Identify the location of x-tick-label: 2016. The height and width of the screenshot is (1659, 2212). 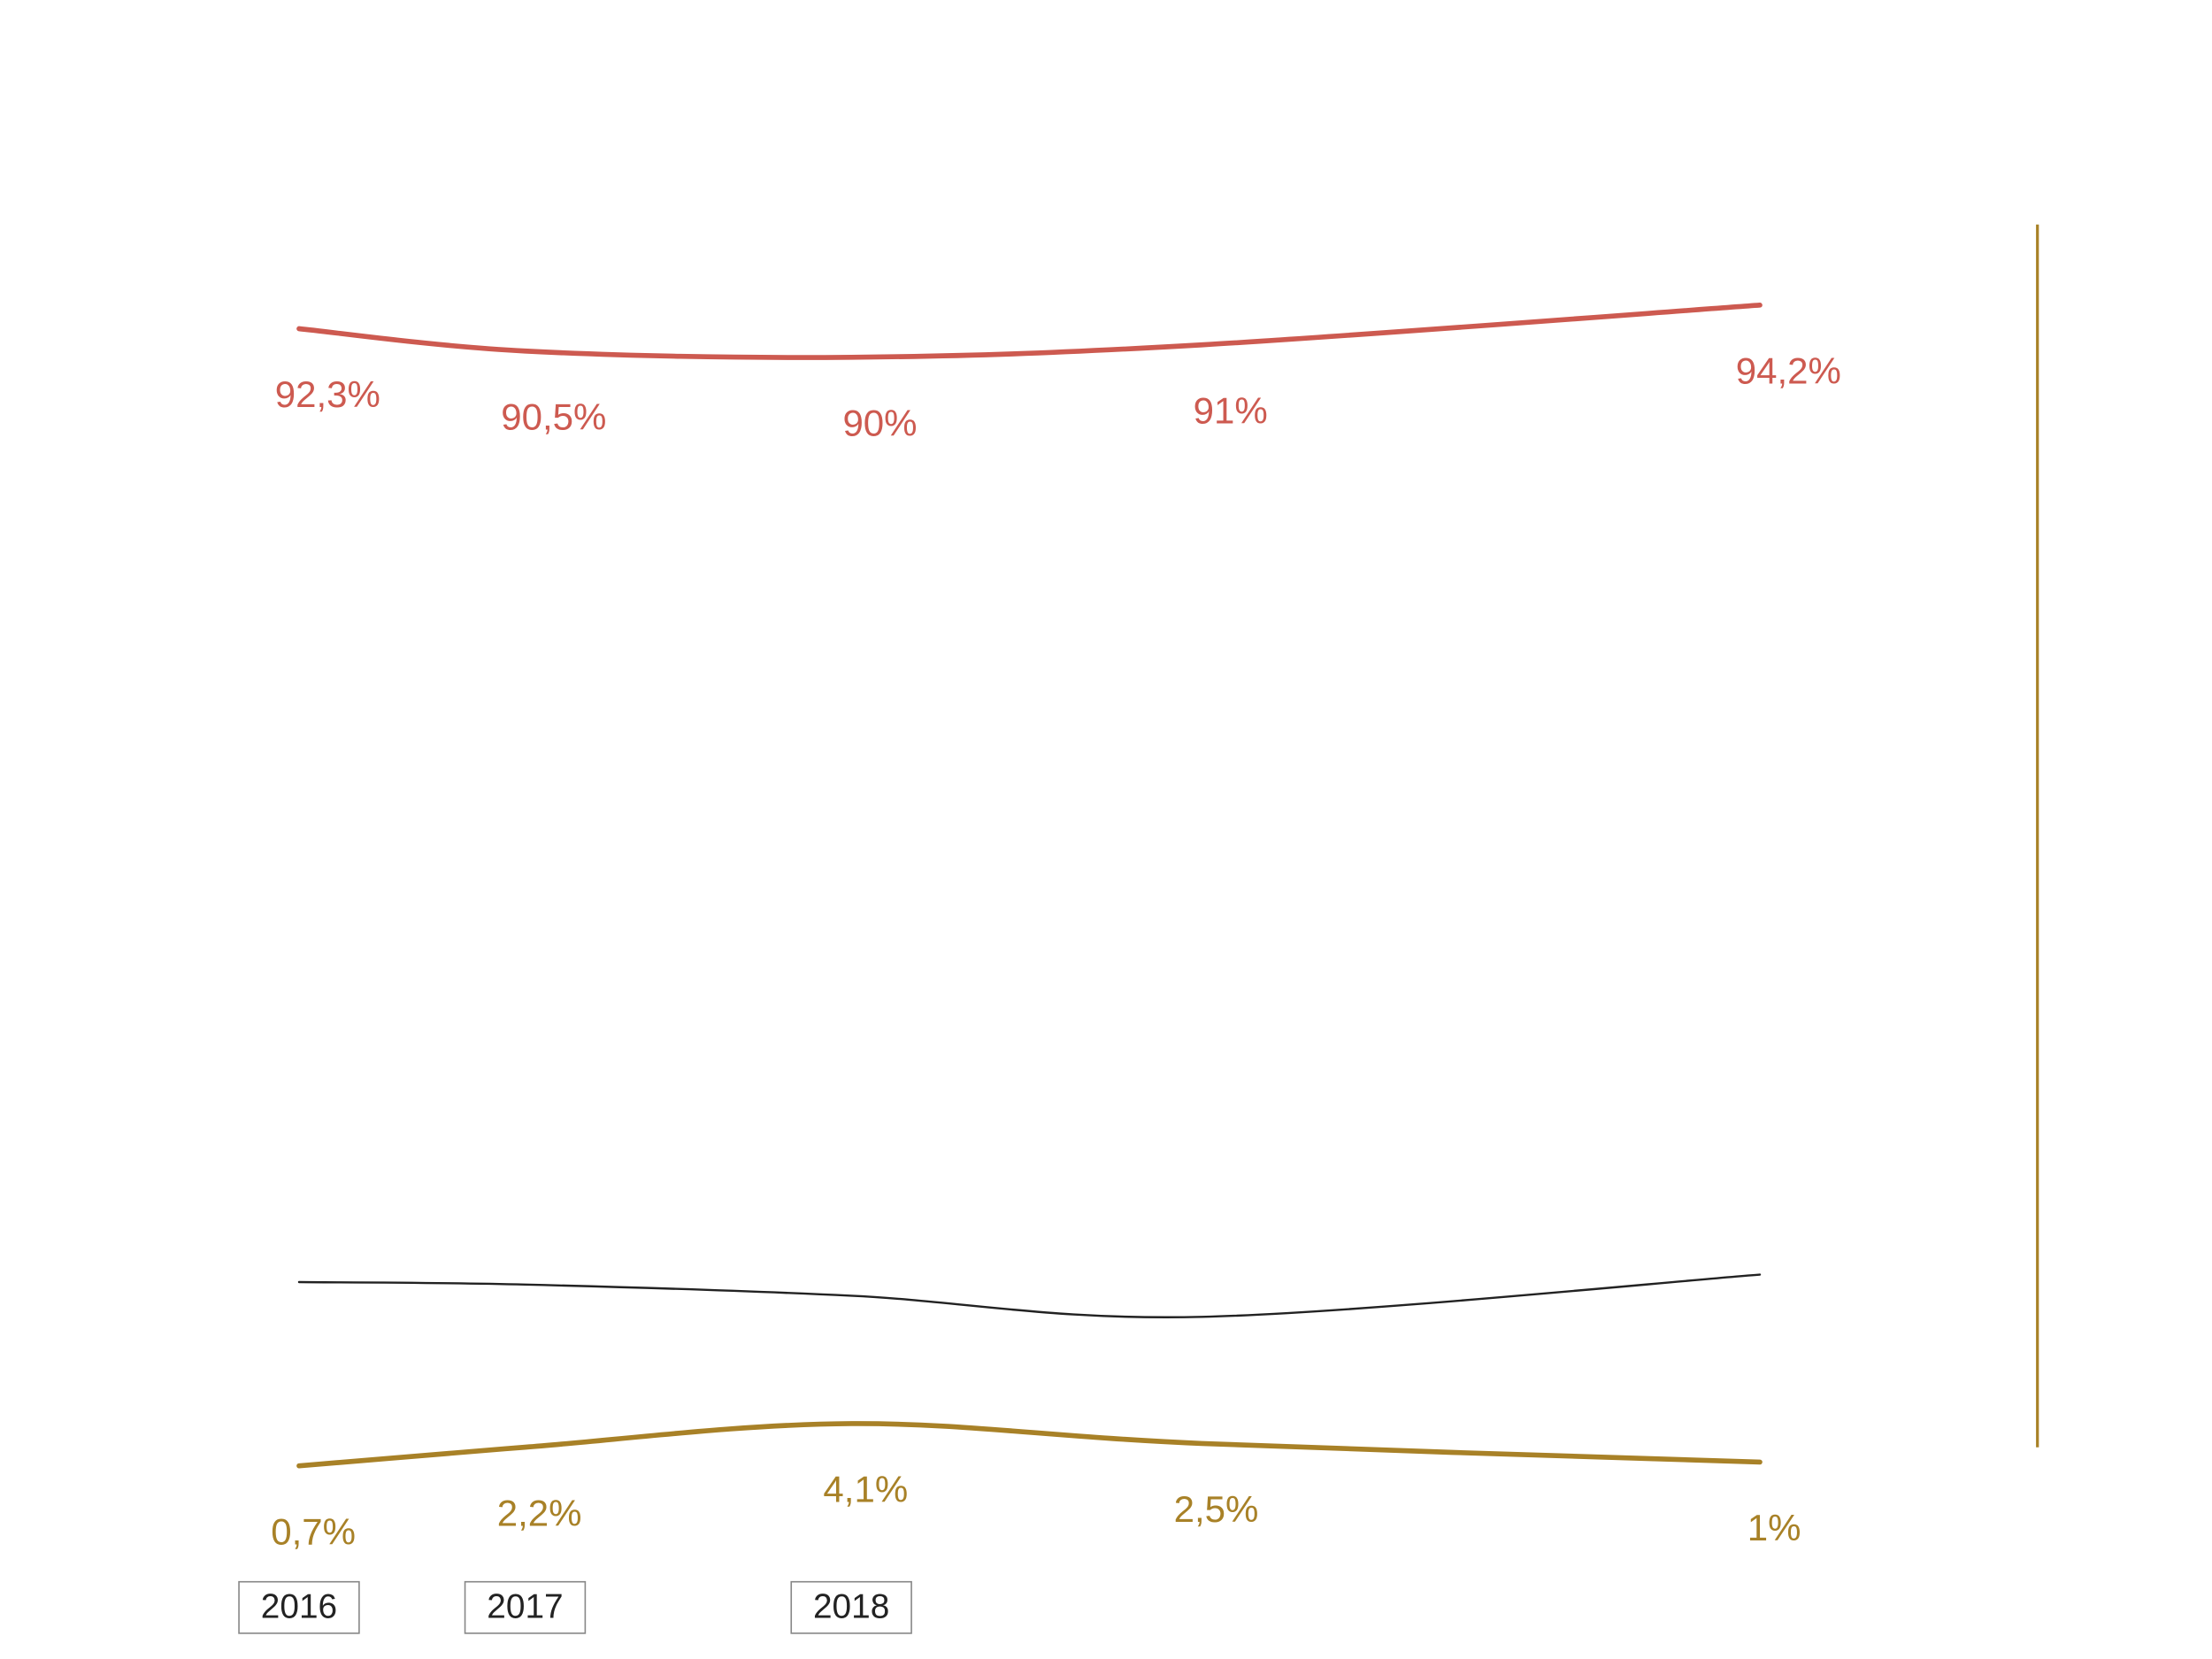
(299, 1607).